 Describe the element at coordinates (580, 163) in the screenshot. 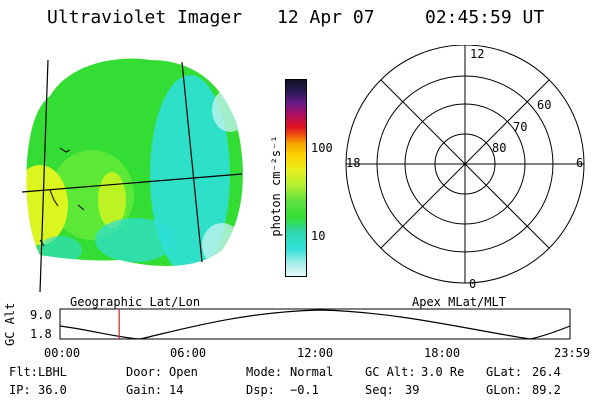

I see `mlt-label-6: 6` at that location.